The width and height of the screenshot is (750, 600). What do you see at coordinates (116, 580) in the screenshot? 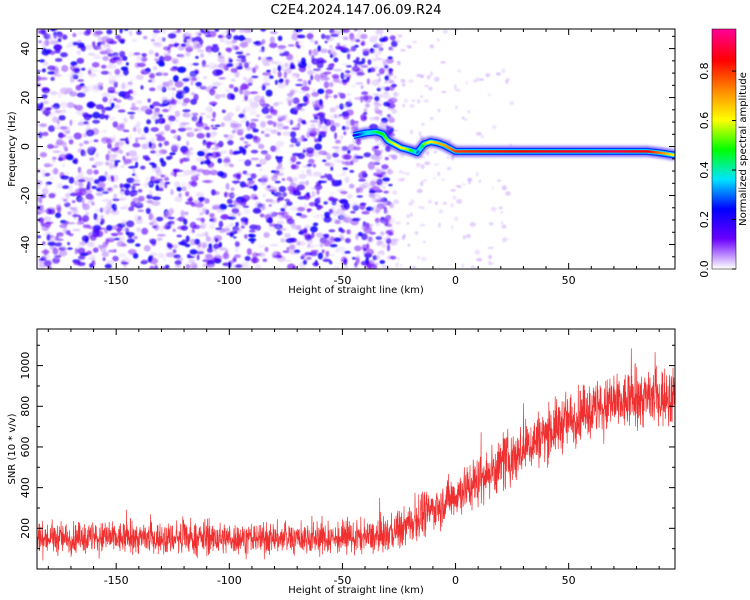
I see `x-tick-label: -150` at bounding box center [116, 580].